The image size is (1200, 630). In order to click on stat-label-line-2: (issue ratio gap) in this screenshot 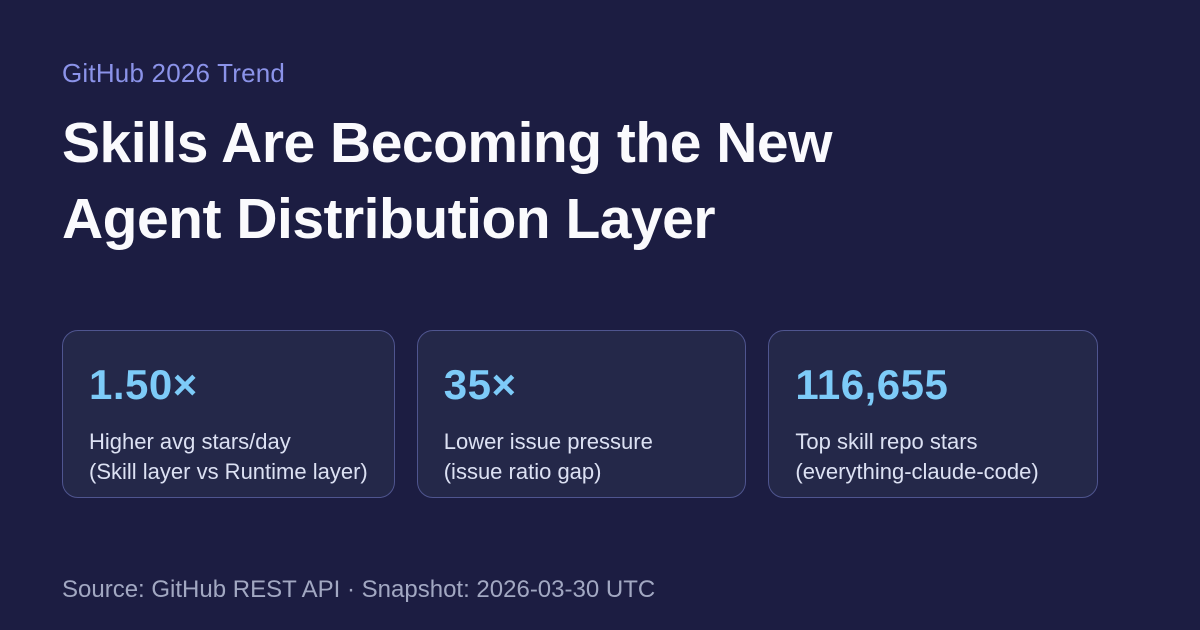, I will do `click(522, 471)`.